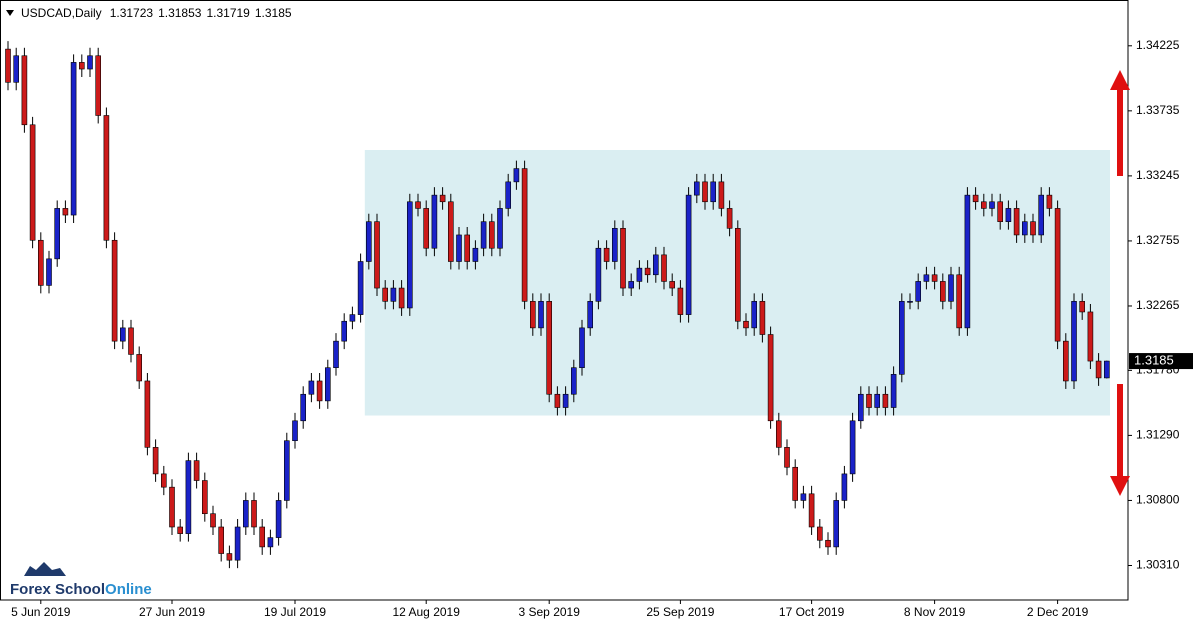  What do you see at coordinates (550, 612) in the screenshot?
I see `x-tick-label: 3 Sep 2019` at bounding box center [550, 612].